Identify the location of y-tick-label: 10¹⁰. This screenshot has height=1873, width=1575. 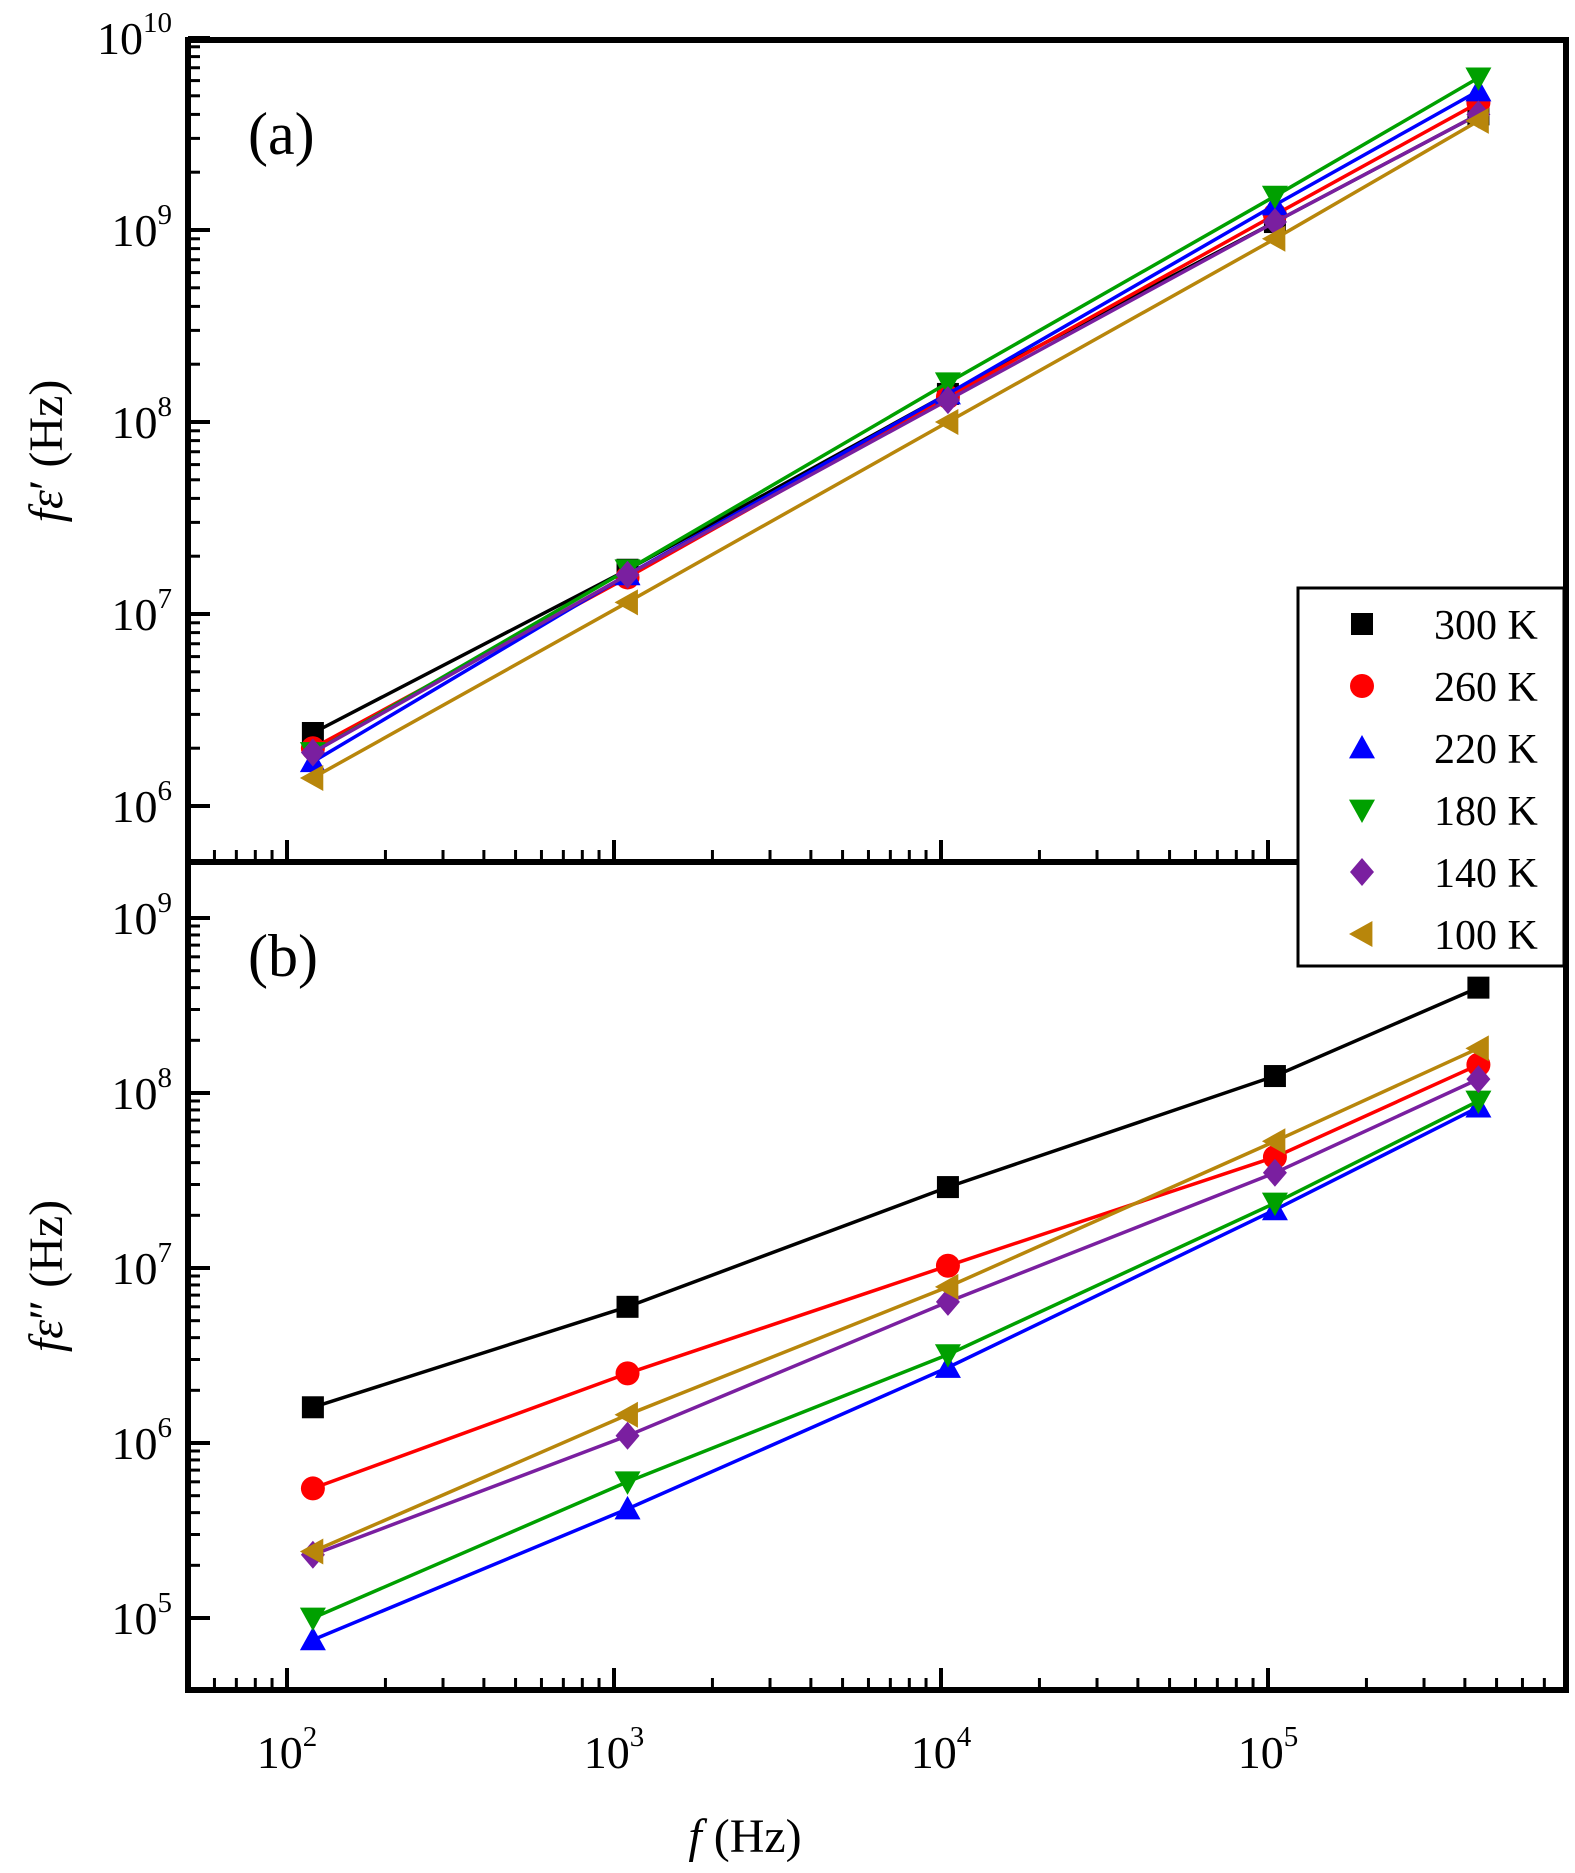
(134, 35).